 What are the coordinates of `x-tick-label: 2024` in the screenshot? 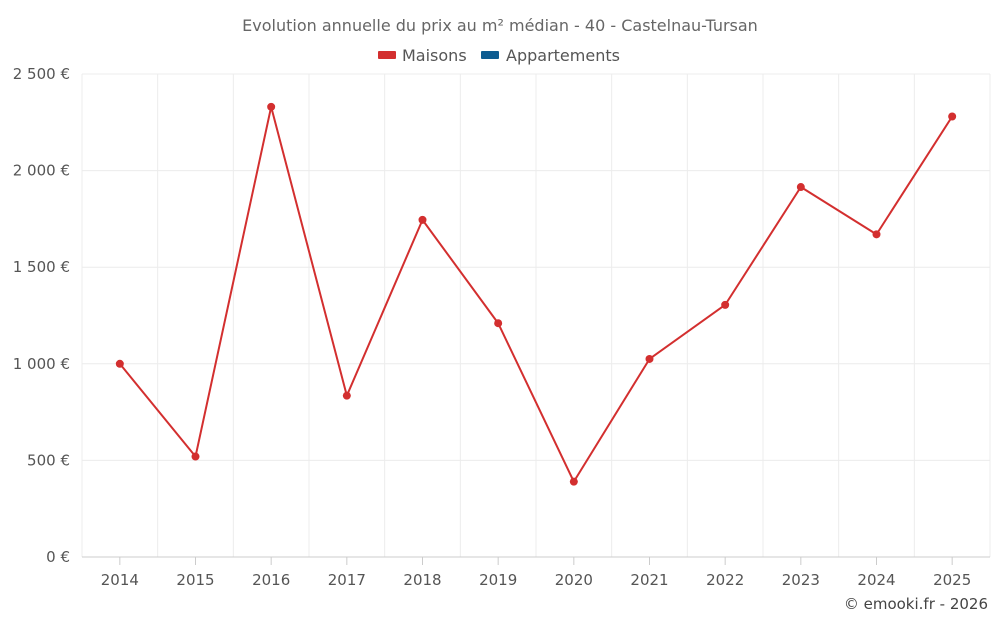 It's located at (876, 580).